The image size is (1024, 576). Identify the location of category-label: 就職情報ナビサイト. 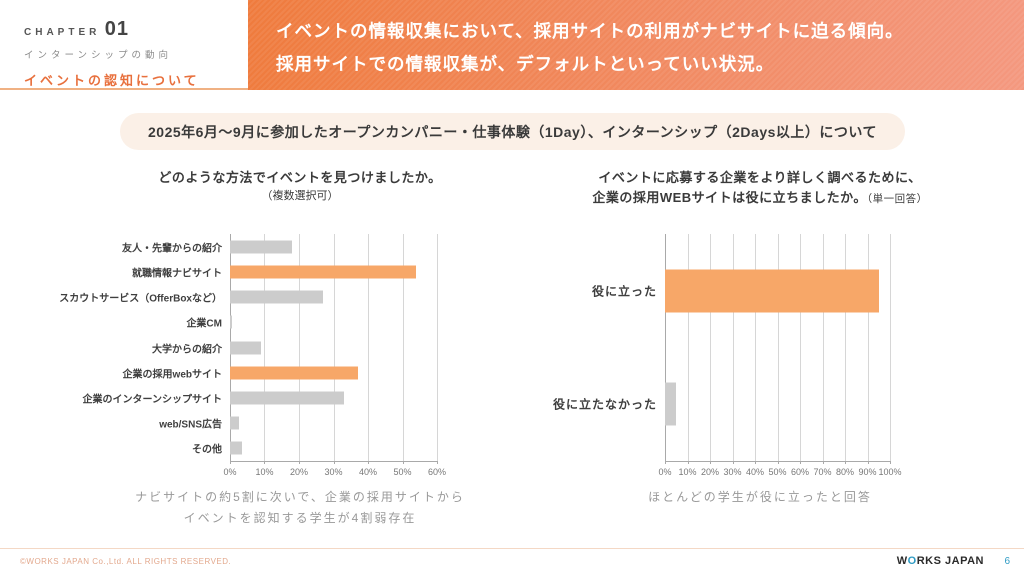
(177, 274).